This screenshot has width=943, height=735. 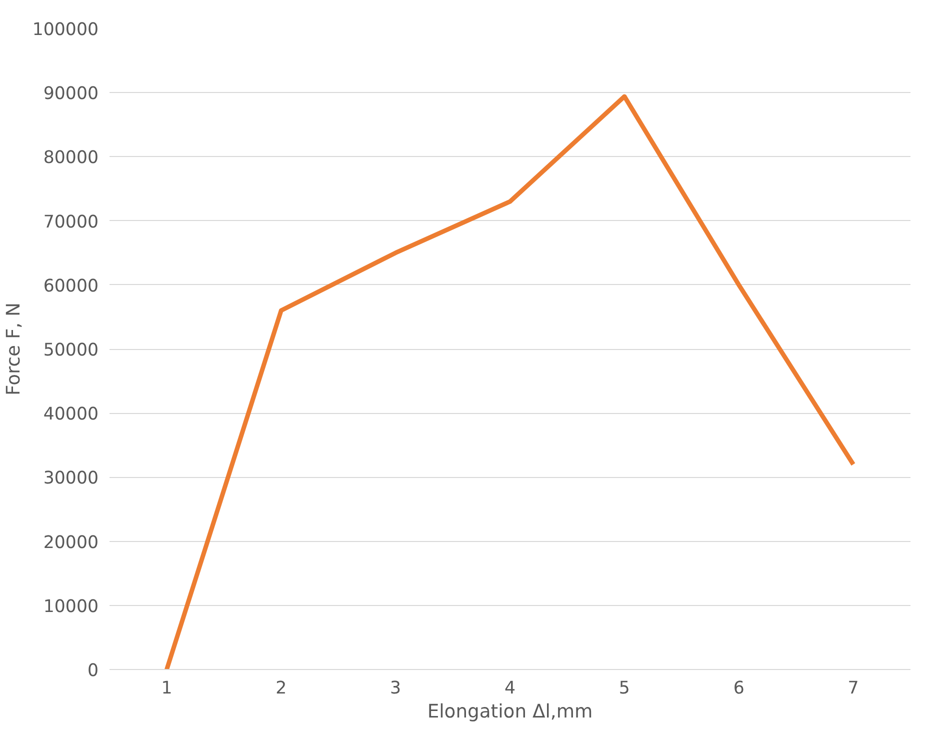 I want to click on y-axis-title: Force F, N, so click(x=13, y=349).